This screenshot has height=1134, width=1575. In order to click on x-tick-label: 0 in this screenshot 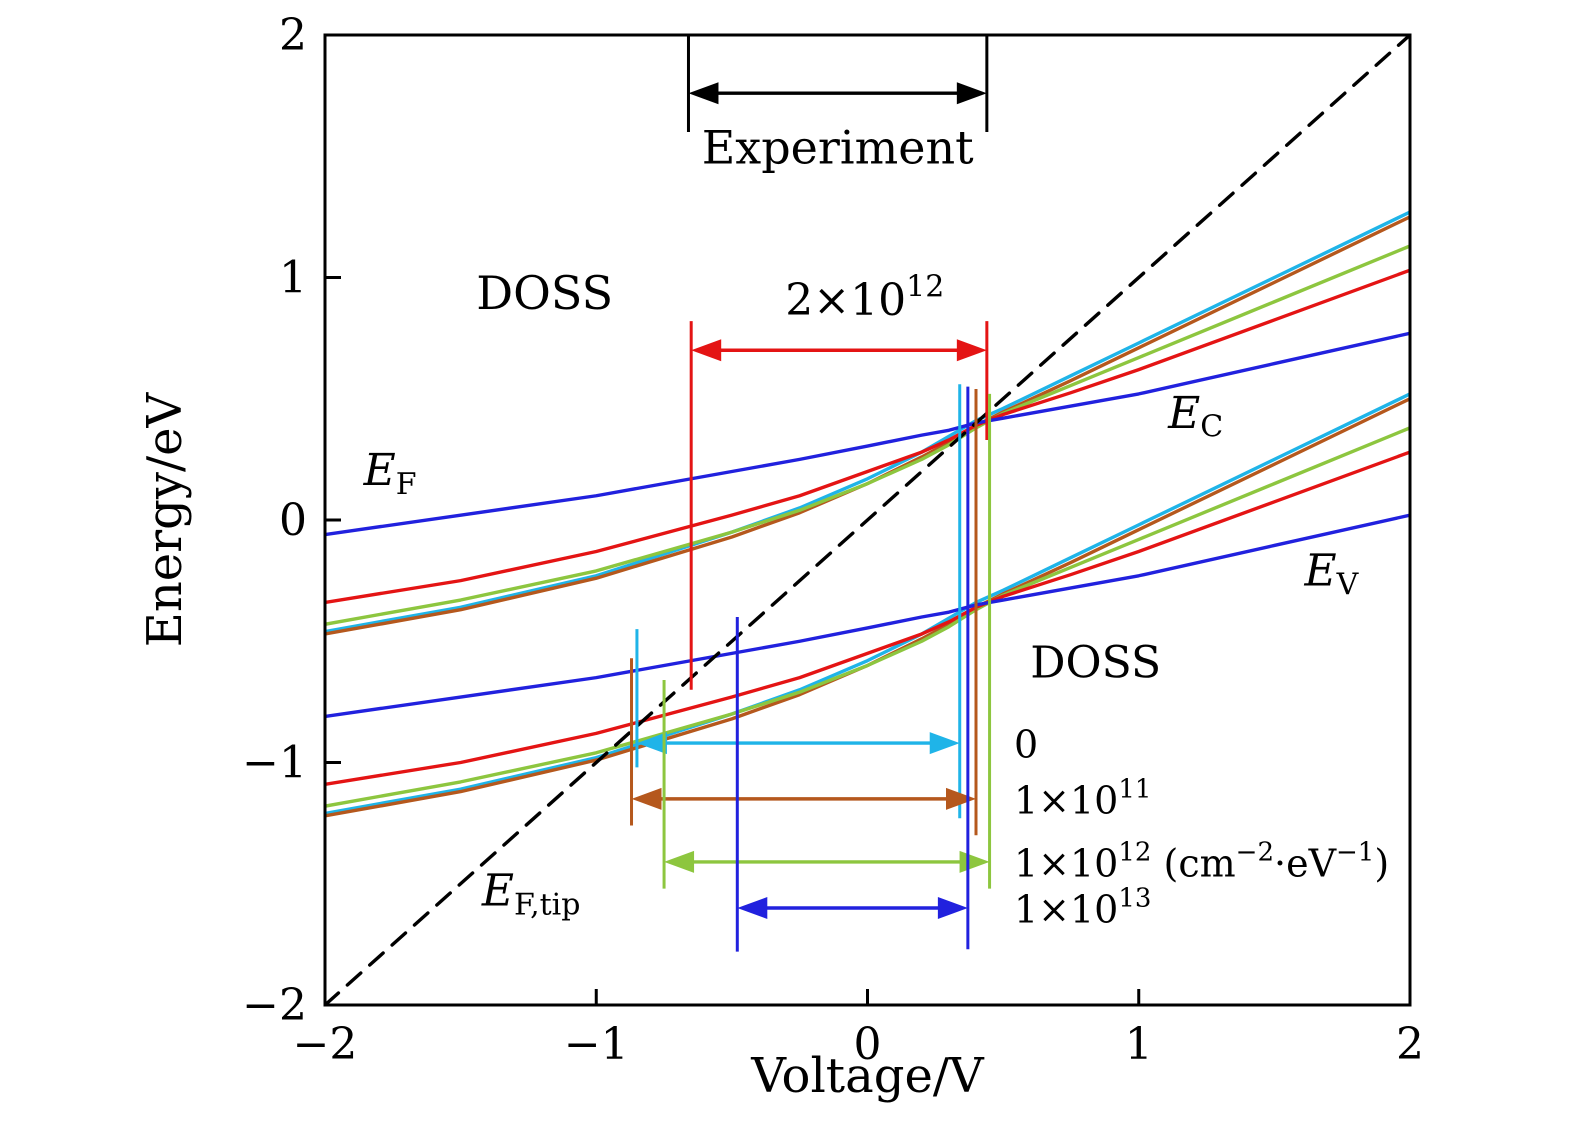, I will do `click(868, 1044)`.